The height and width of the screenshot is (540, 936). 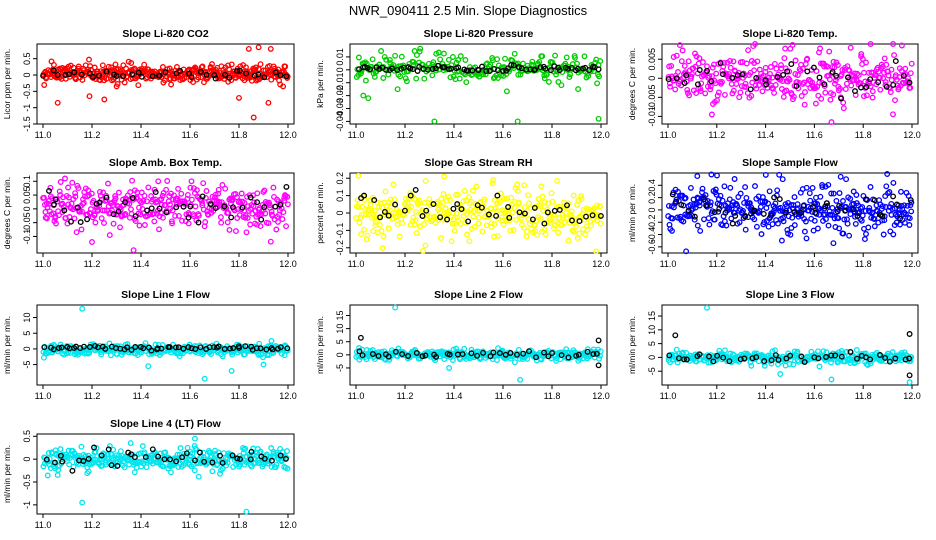 What do you see at coordinates (863, 396) in the screenshot?
I see `x-tick-label: 11.8` at bounding box center [863, 396].